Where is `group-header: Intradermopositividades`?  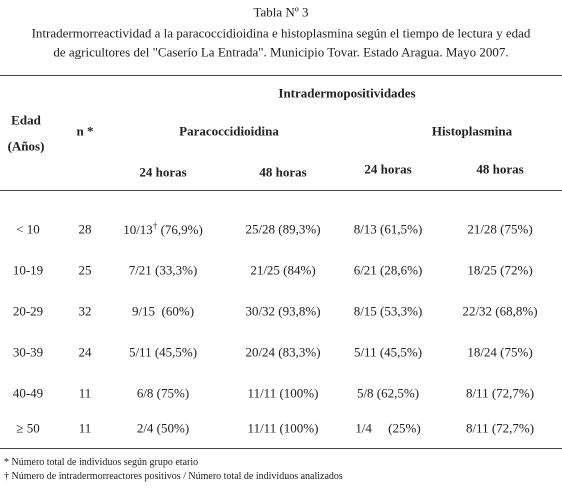
group-header: Intradermopositividades is located at coordinates (347, 93).